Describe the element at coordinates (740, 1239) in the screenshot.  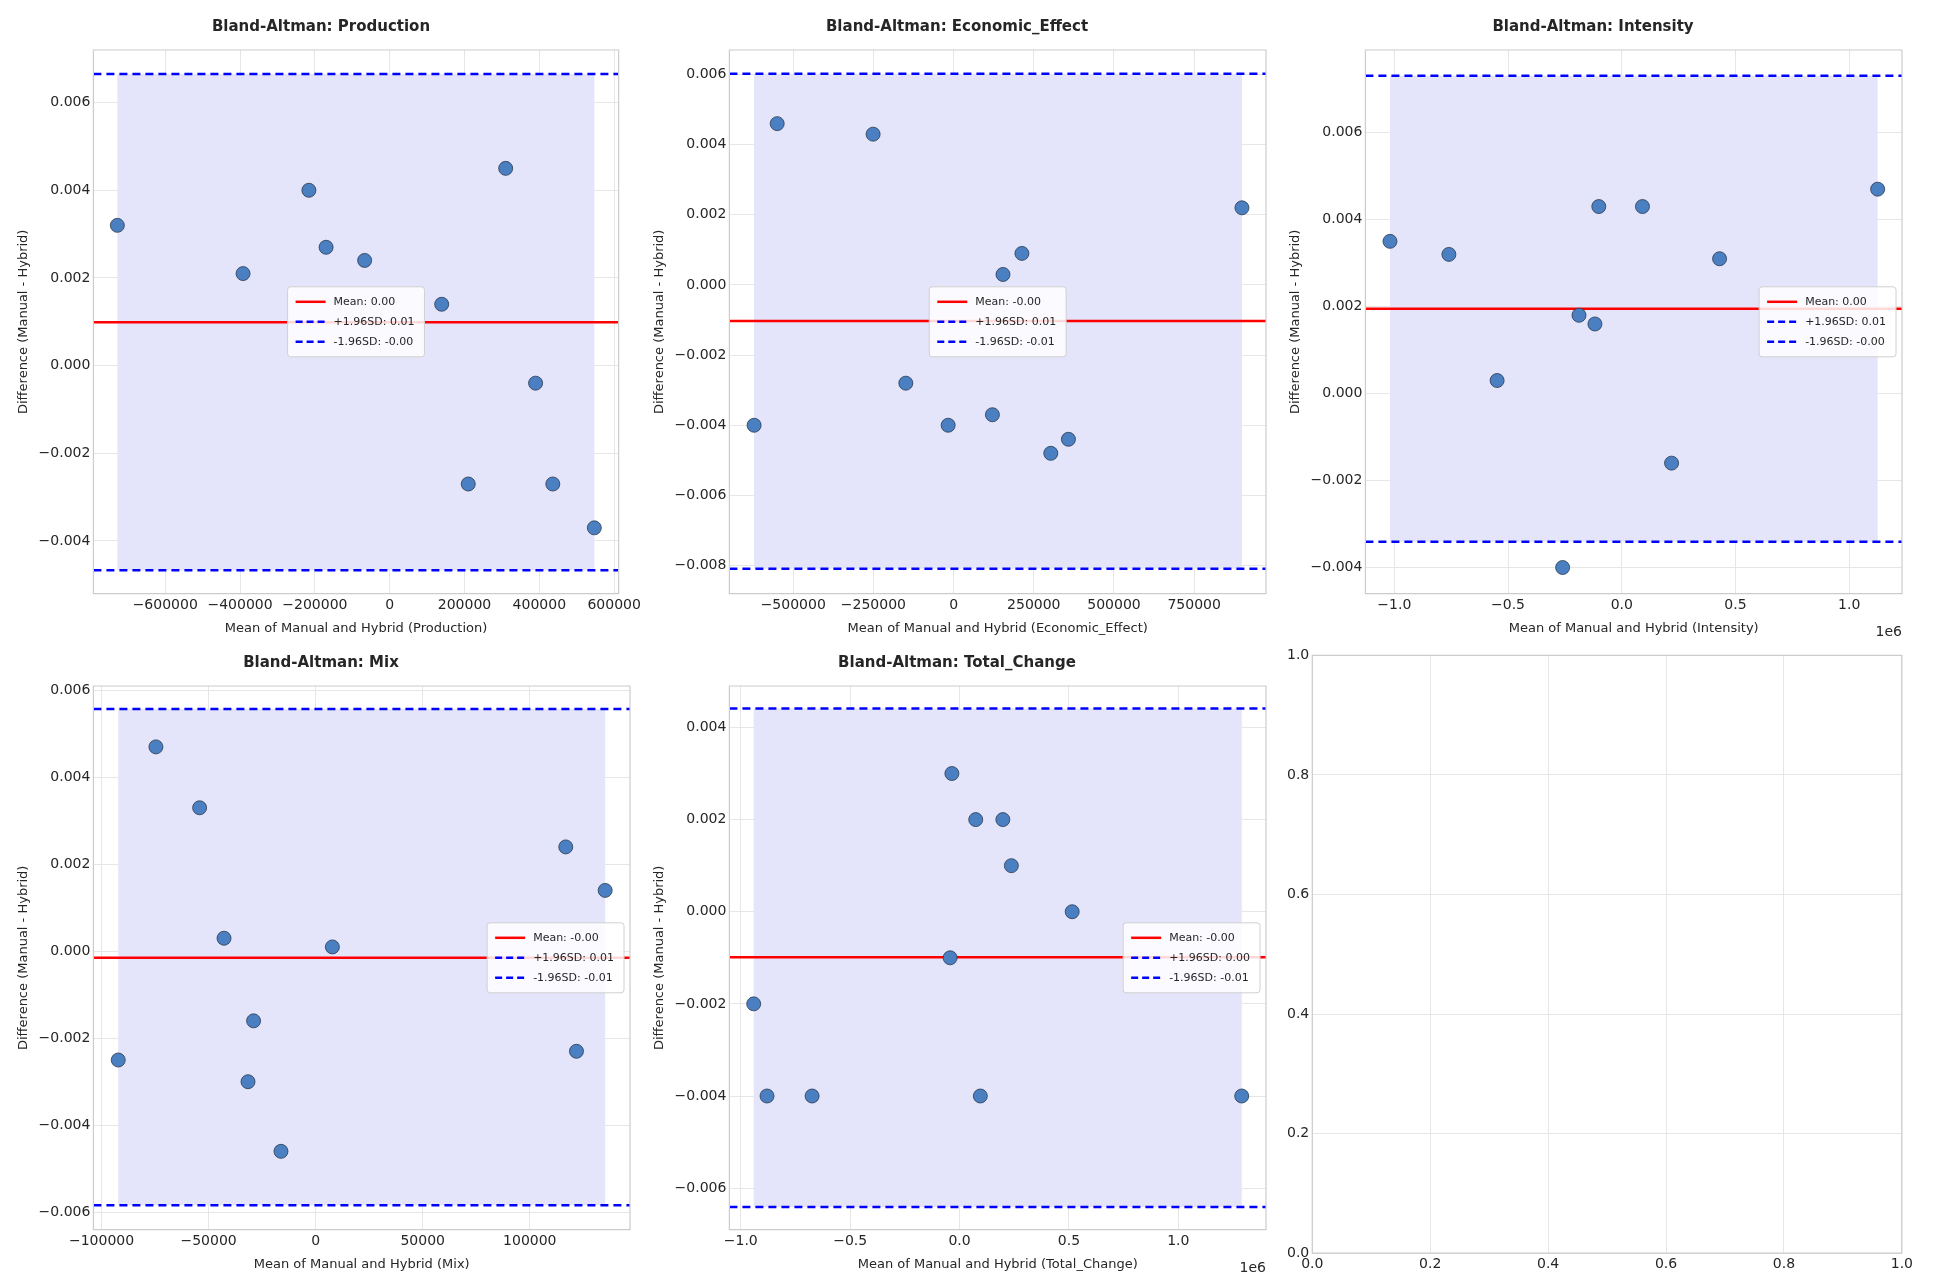
I see `x-tick-label: −1.0` at that location.